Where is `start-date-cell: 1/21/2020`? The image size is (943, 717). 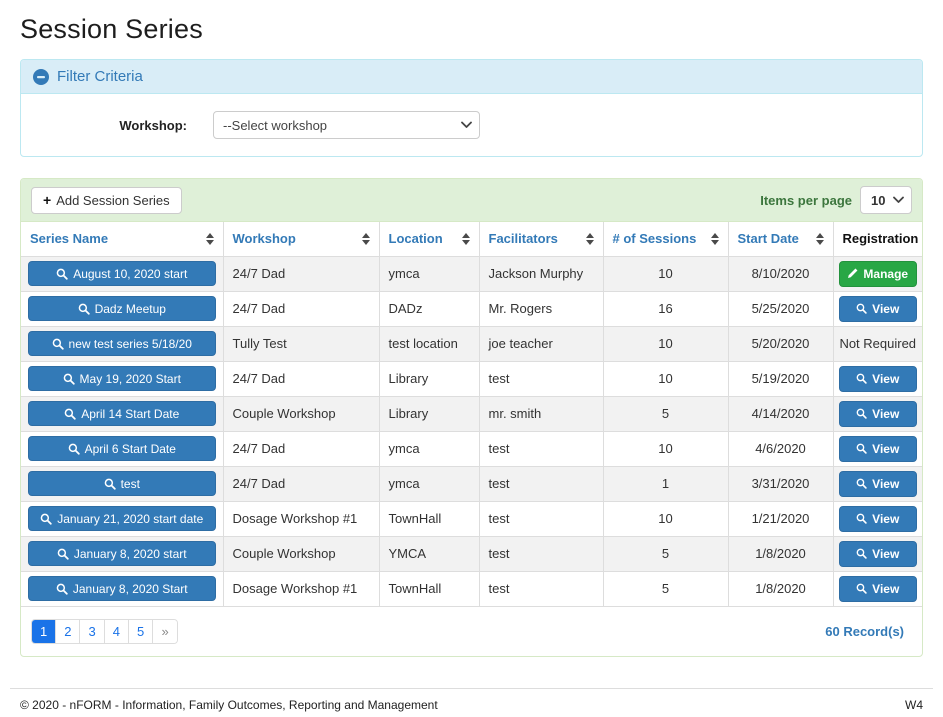 start-date-cell: 1/21/2020 is located at coordinates (780, 518).